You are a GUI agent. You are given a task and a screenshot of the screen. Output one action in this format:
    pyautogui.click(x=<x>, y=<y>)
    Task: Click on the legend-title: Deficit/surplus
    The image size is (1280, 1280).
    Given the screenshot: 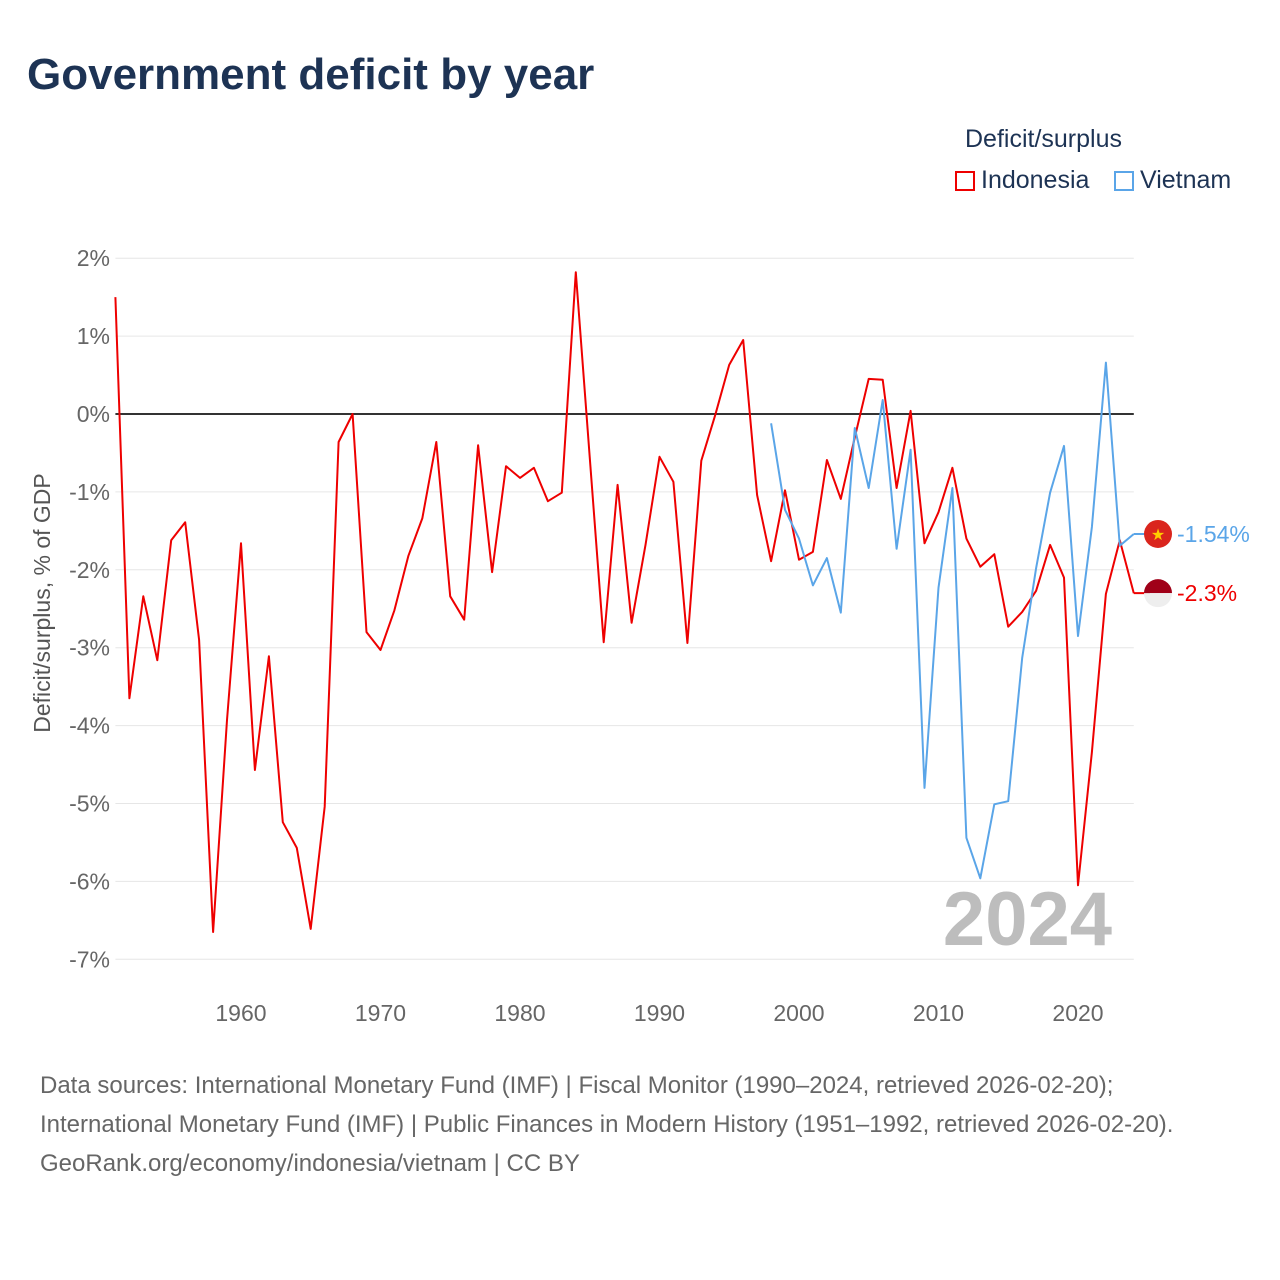 What is the action you would take?
    pyautogui.click(x=1043, y=139)
    